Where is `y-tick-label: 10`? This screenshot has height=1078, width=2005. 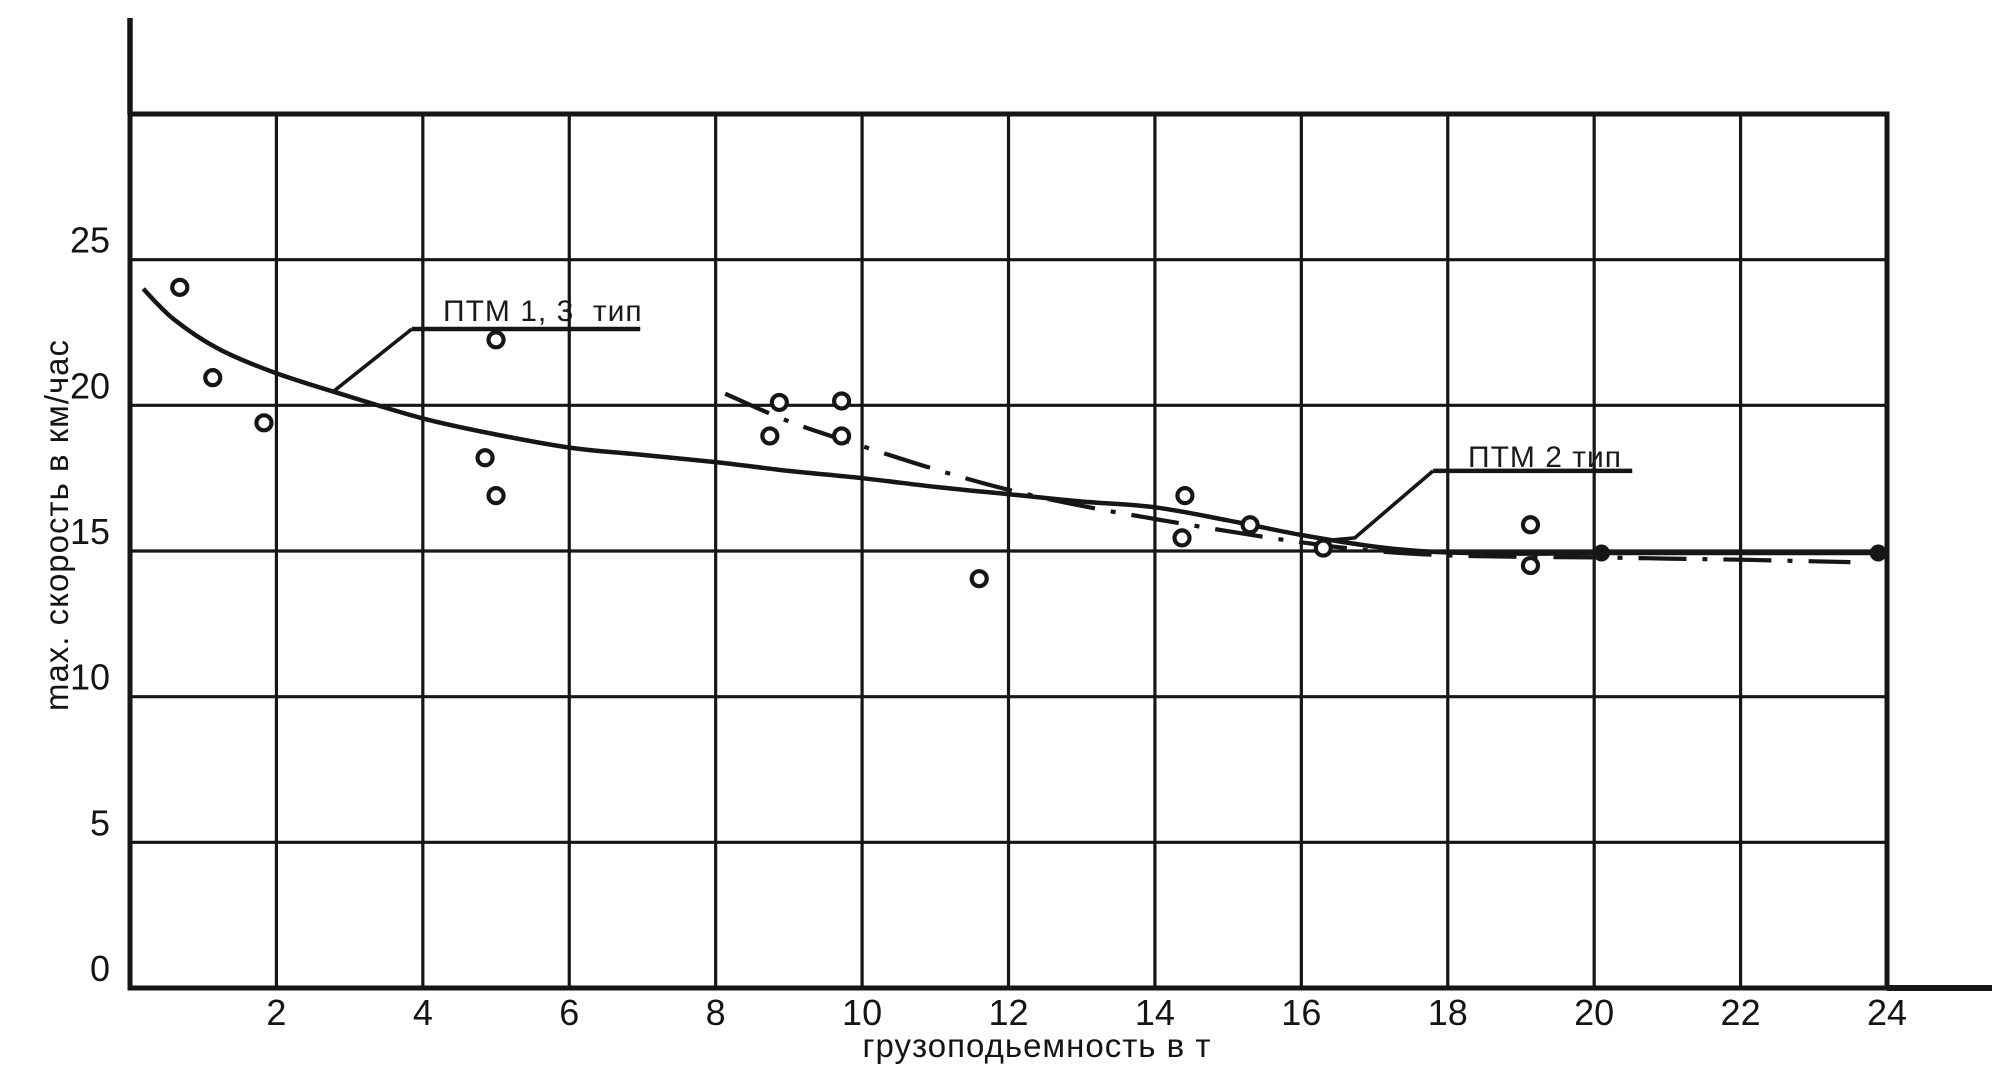 y-tick-label: 10 is located at coordinates (90, 677).